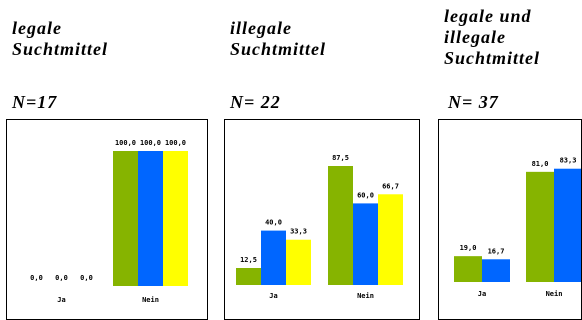 The height and width of the screenshot is (320, 582). I want to click on chart-3-n-label: N= 37, so click(473, 102).